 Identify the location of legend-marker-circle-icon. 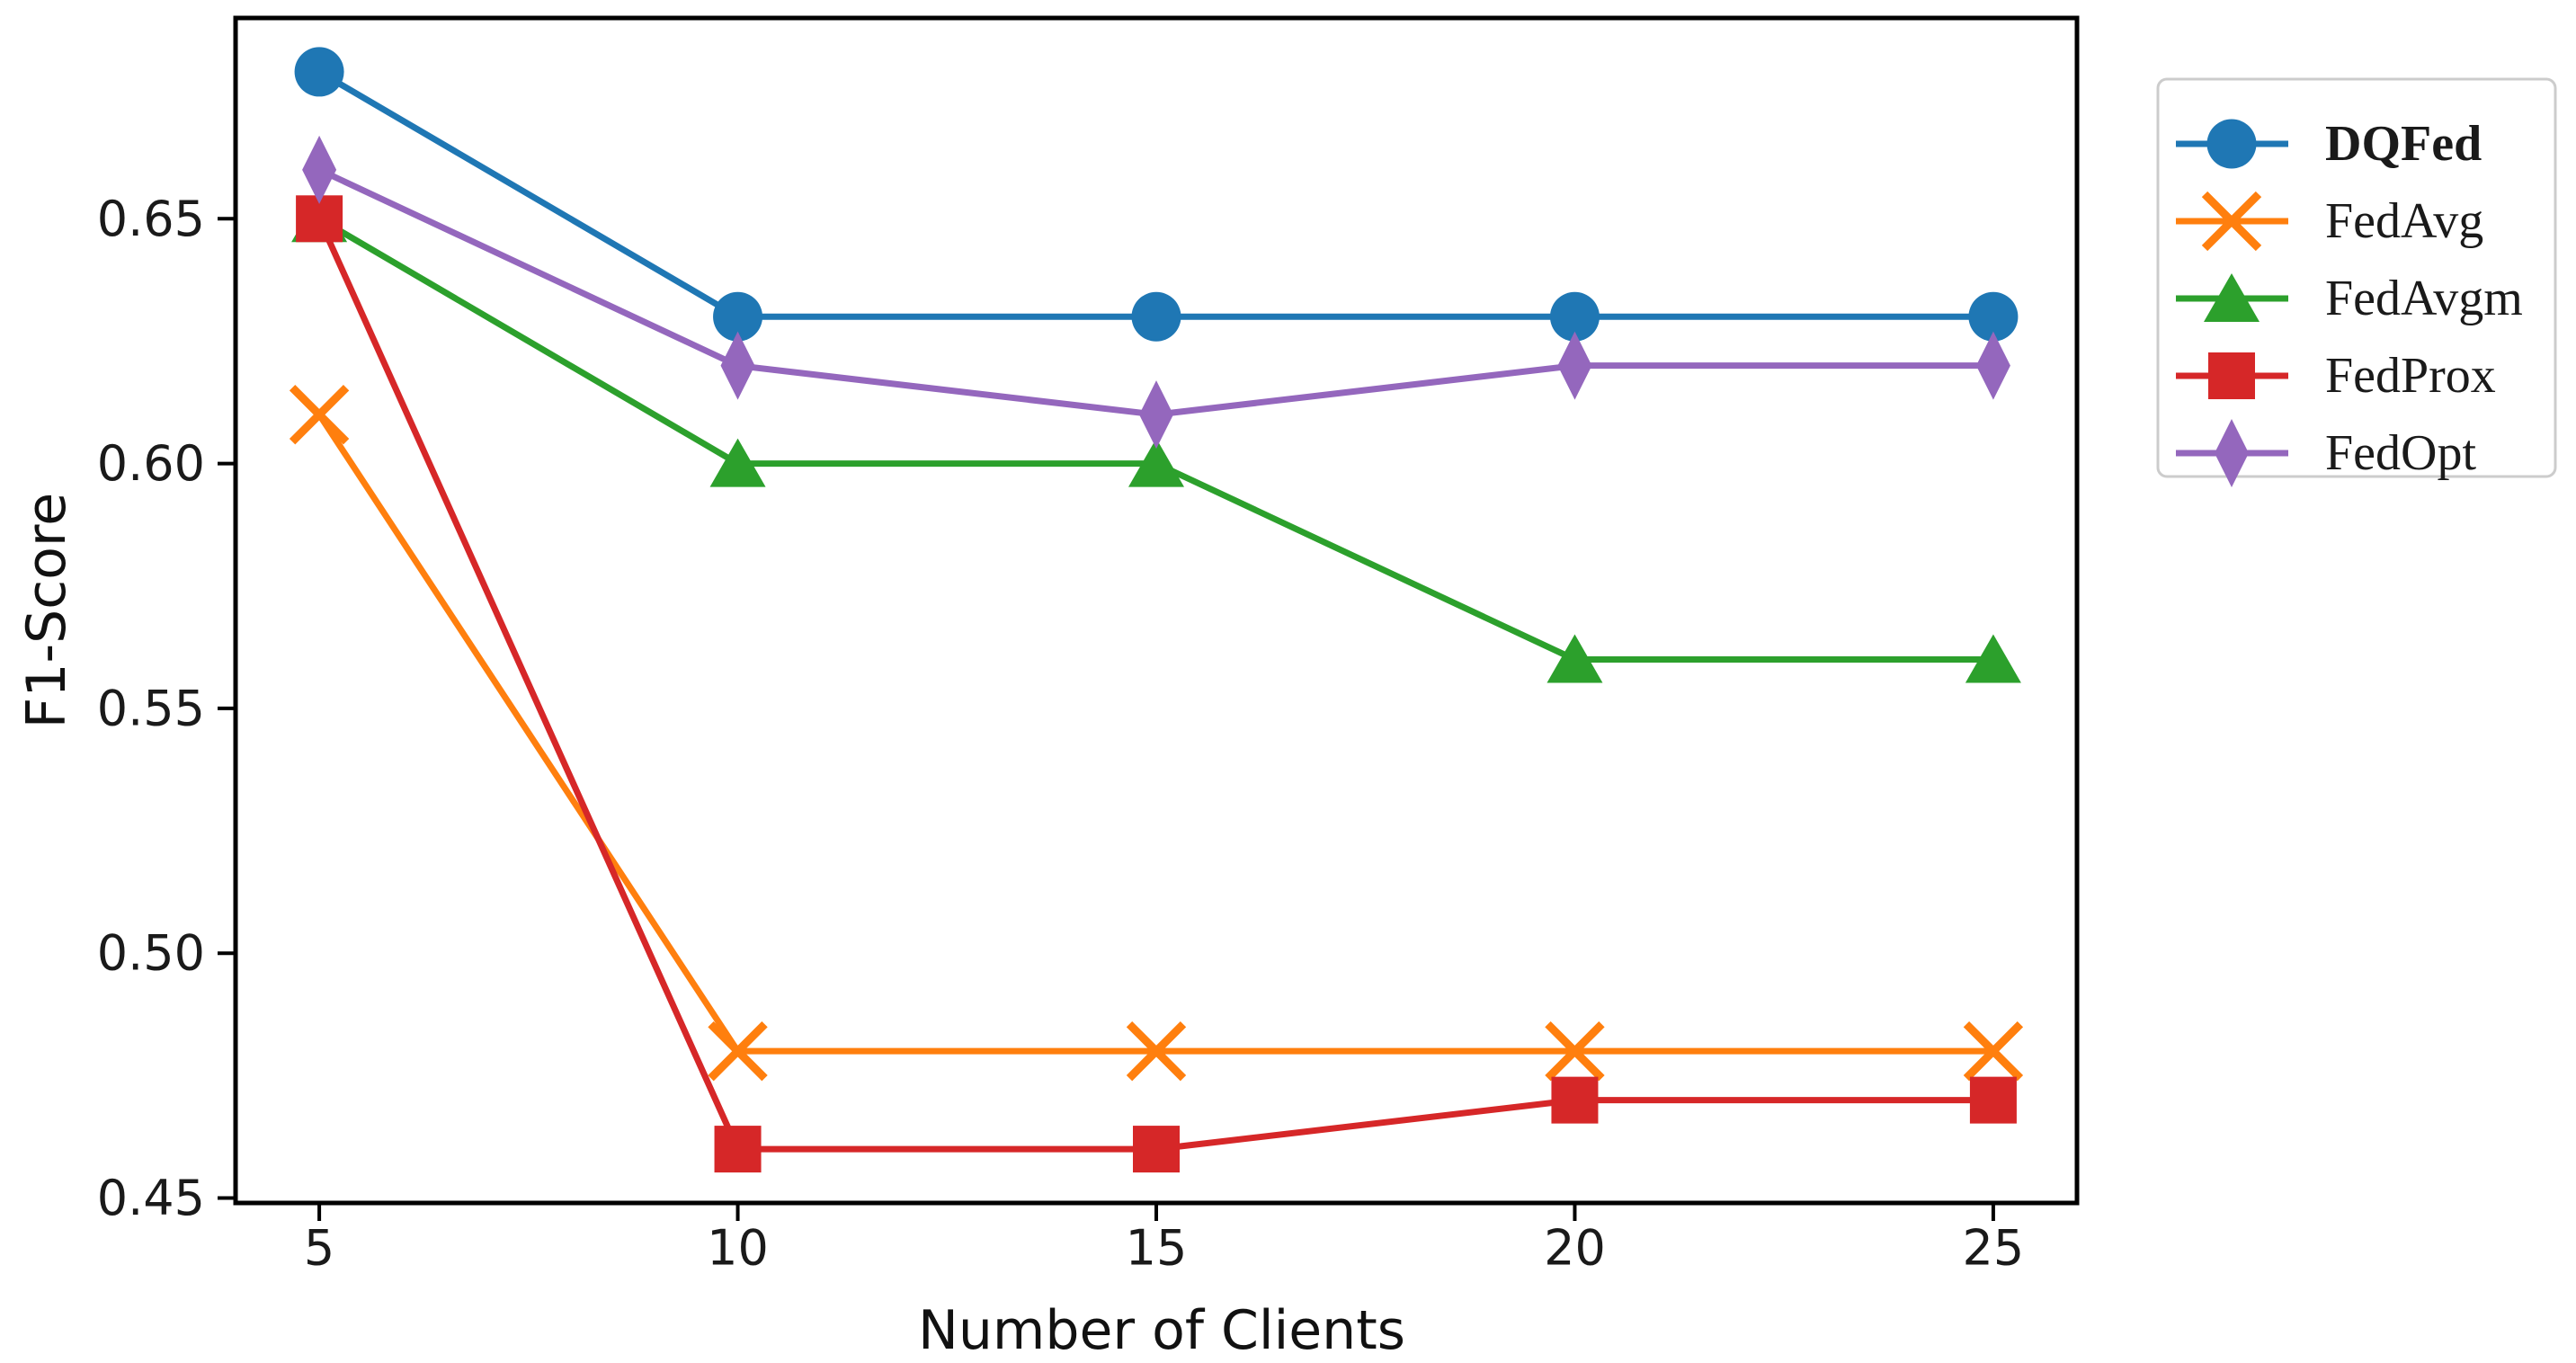
(2231, 144).